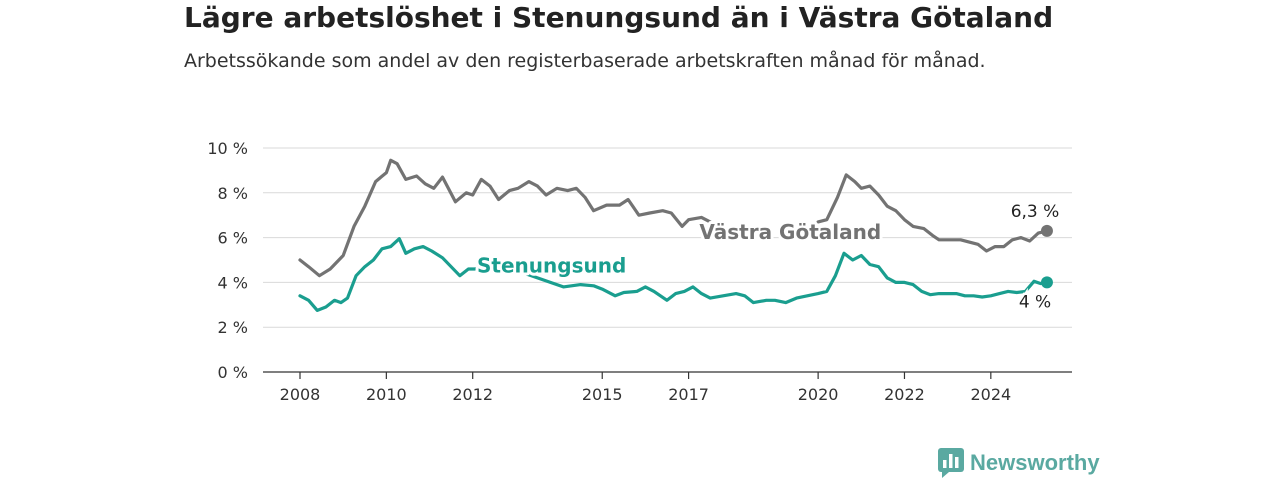 Image resolution: width=1280 pixels, height=480 pixels. What do you see at coordinates (673, 218) in the screenshot?
I see `series-line-v-stra-g-taland` at bounding box center [673, 218].